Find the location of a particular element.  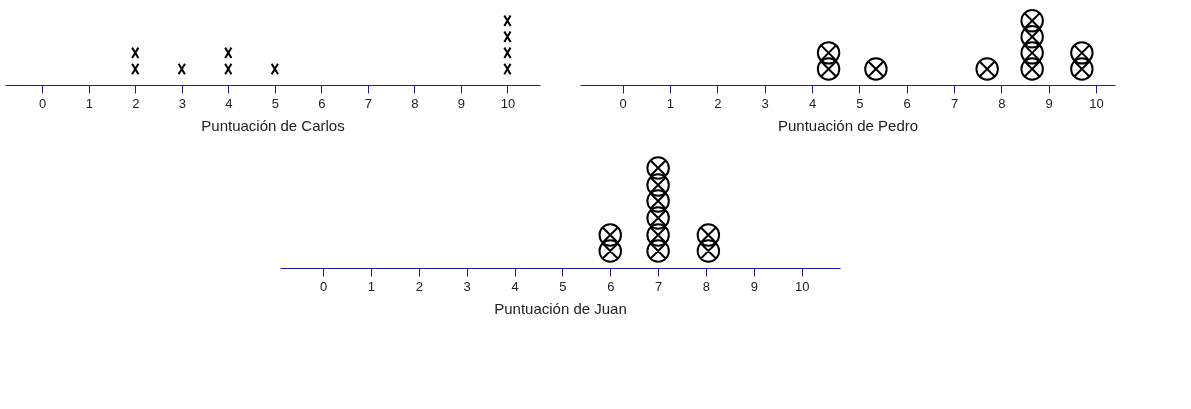

x-axis-title: Puntuación de Pedro is located at coordinates (848, 125).